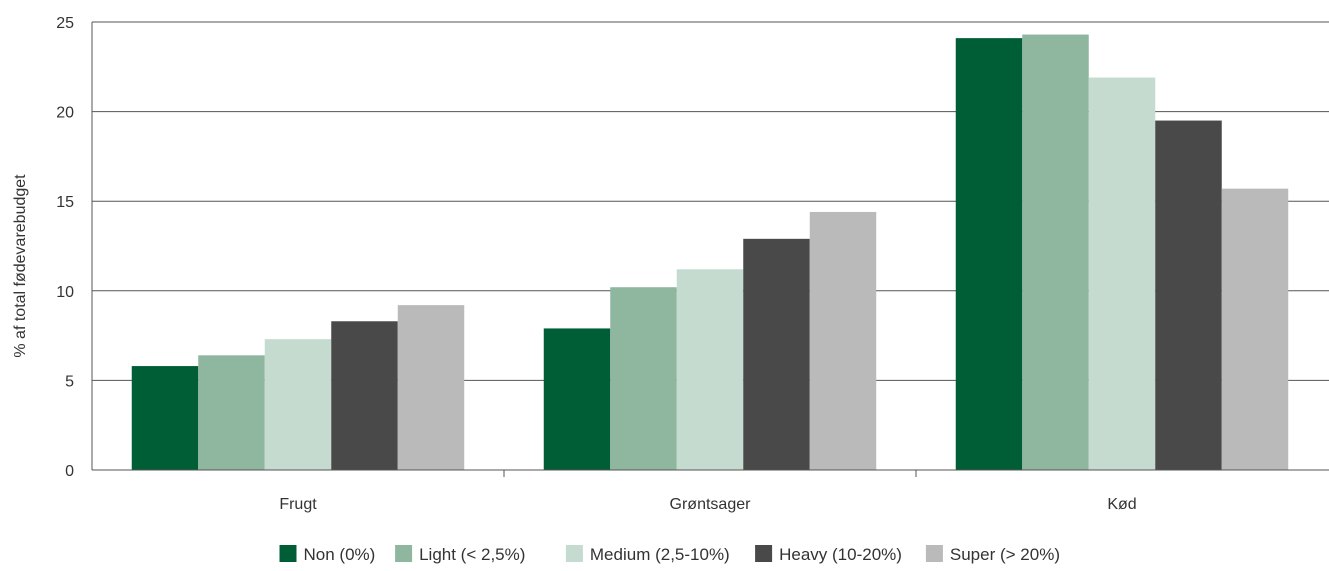 The width and height of the screenshot is (1329, 571). What do you see at coordinates (1005, 554) in the screenshot?
I see `legend-label: Super (> 20%)` at bounding box center [1005, 554].